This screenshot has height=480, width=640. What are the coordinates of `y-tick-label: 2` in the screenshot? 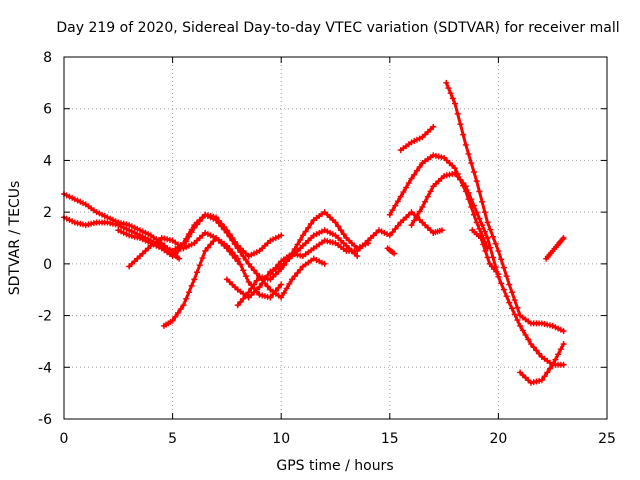 It's located at (47, 213).